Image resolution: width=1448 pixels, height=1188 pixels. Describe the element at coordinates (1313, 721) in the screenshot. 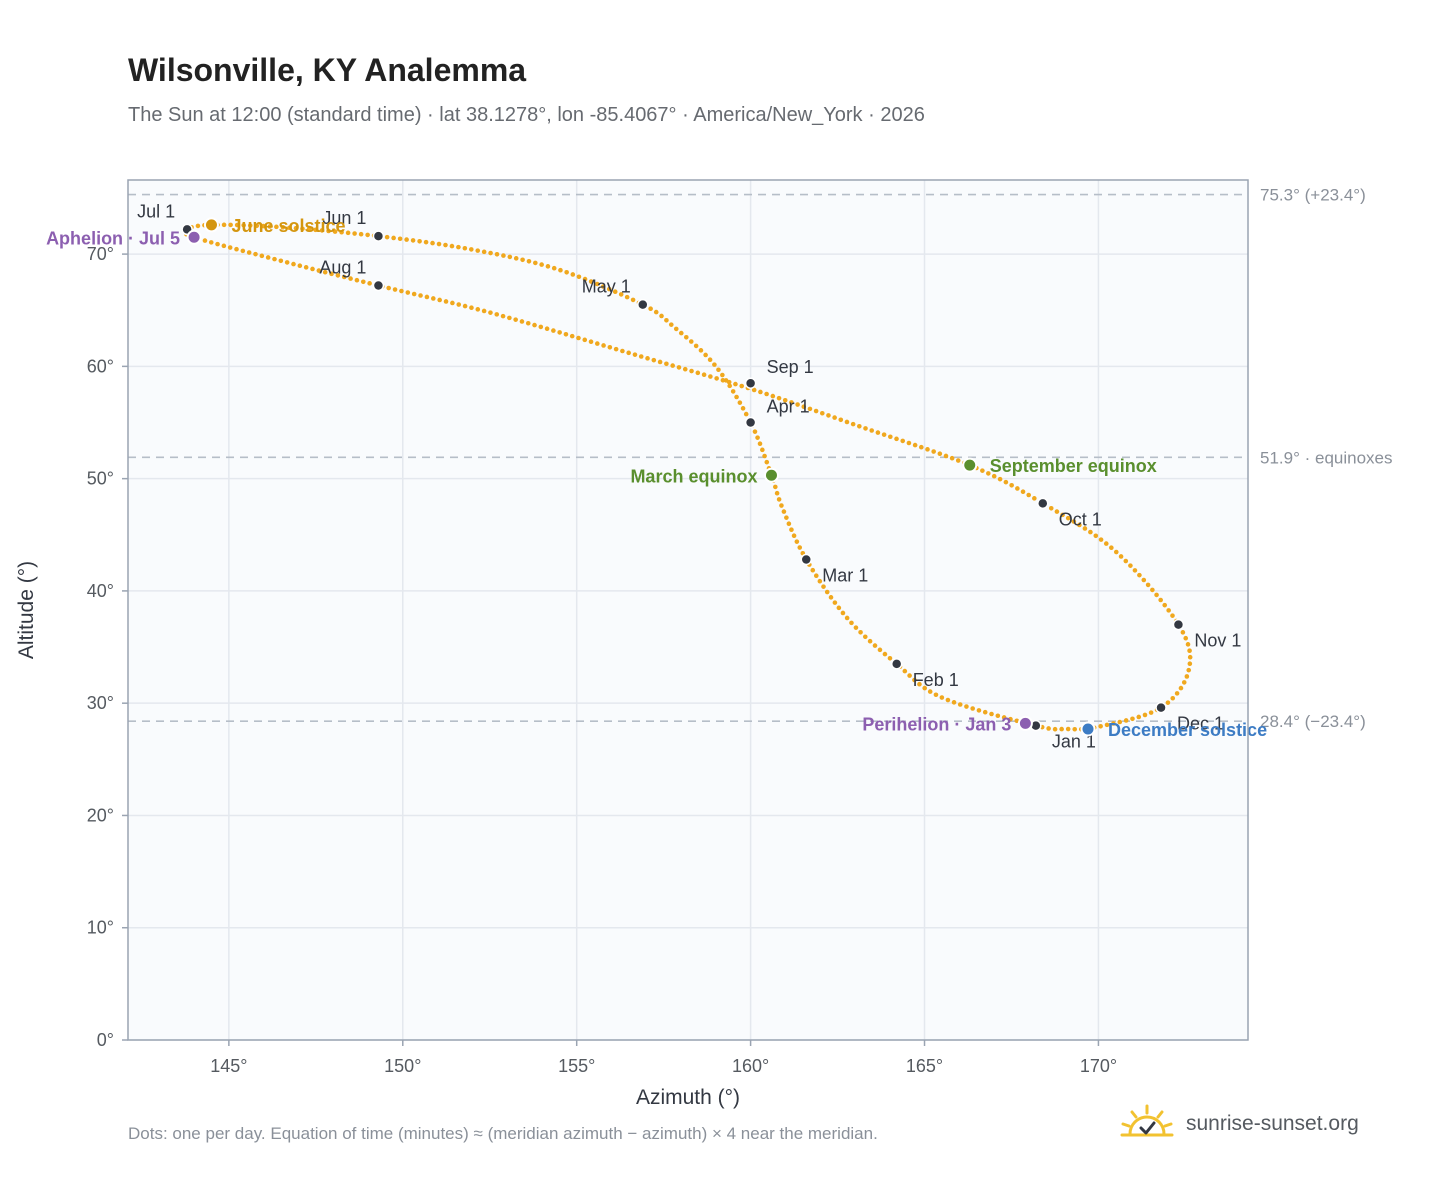

I see `reference-line-label: 28.4° (−23.4°)` at that location.